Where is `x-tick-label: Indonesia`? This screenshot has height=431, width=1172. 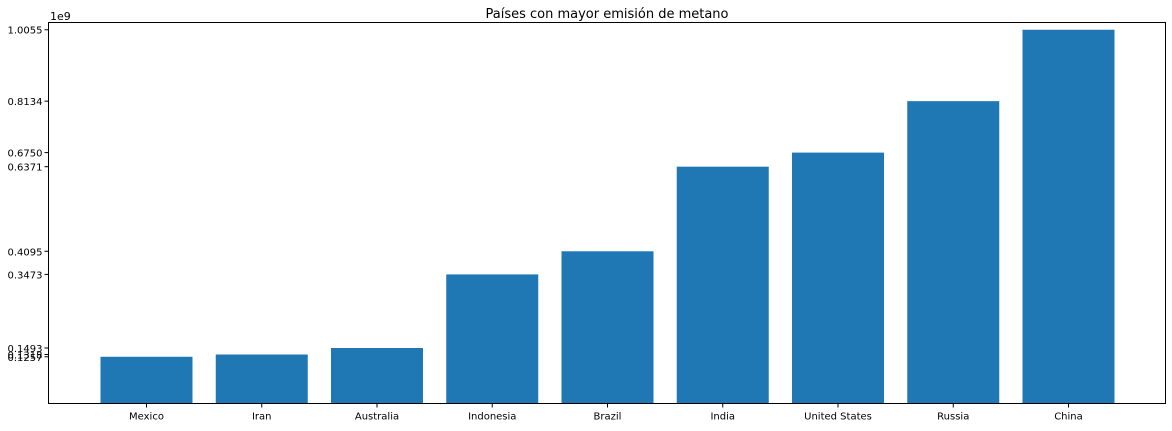 x-tick-label: Indonesia is located at coordinates (492, 417).